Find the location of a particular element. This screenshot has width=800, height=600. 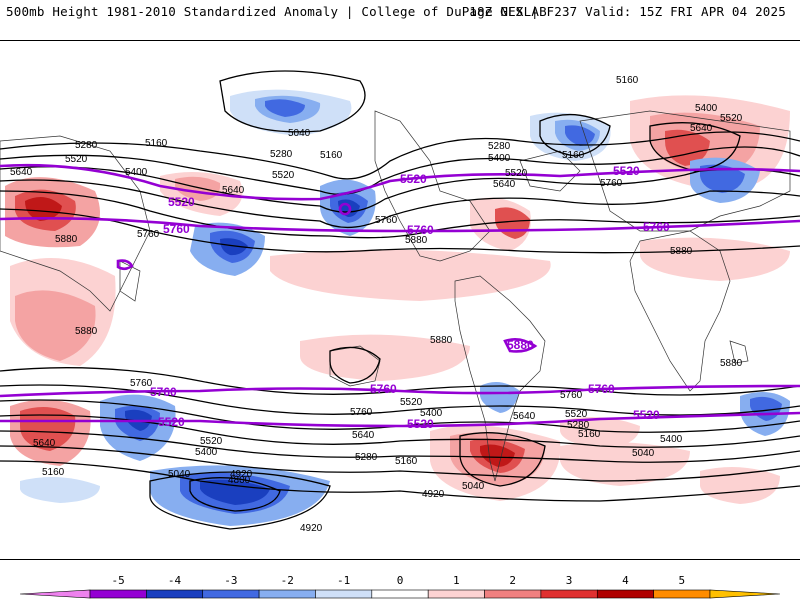

label-5040-a: 5040 is located at coordinates (299, 133).